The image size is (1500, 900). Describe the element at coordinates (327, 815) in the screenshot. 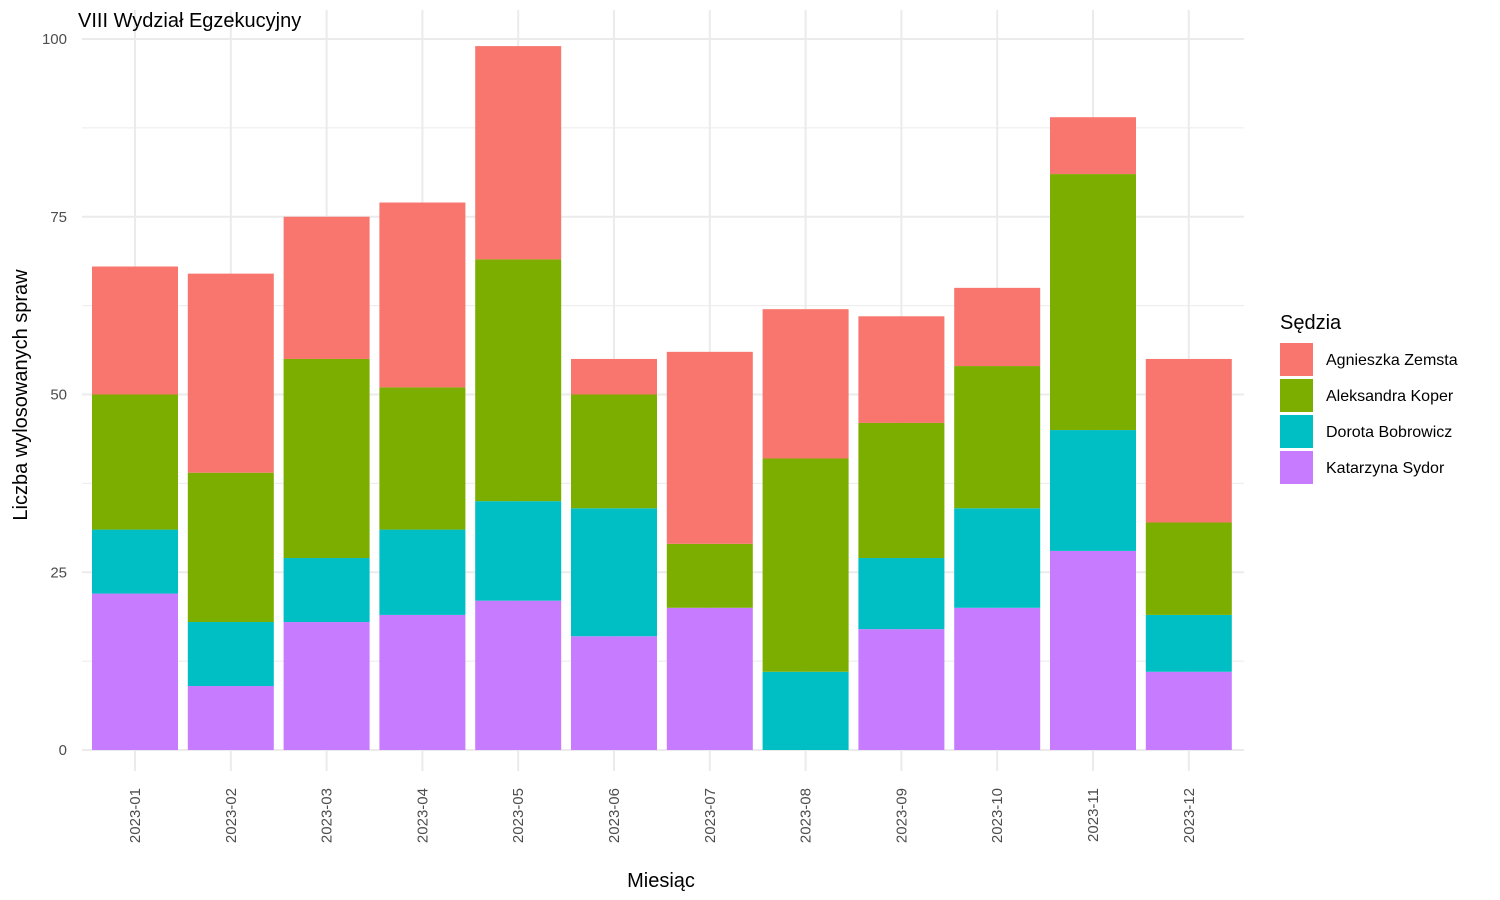

I see `x-tick-label: 2023-03` at that location.